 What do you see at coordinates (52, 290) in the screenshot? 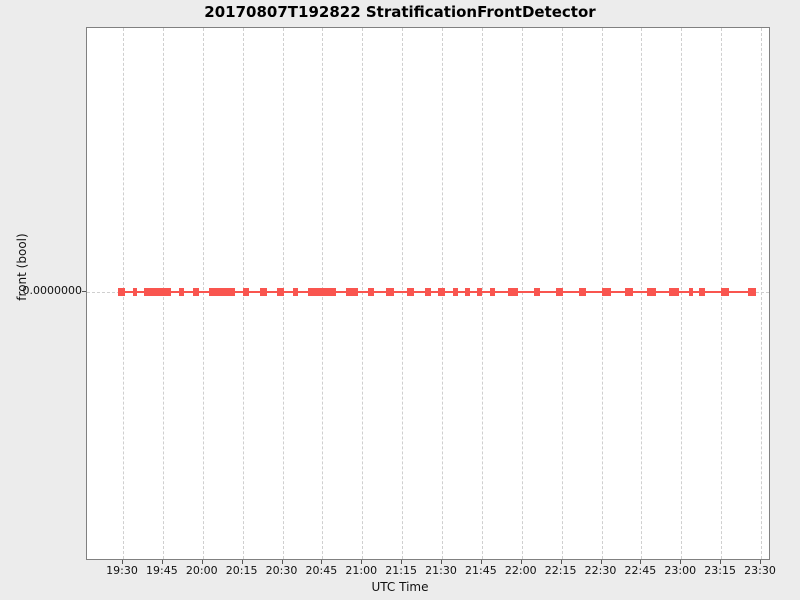
I see `y-tick-label: 0.0000000` at bounding box center [52, 290].